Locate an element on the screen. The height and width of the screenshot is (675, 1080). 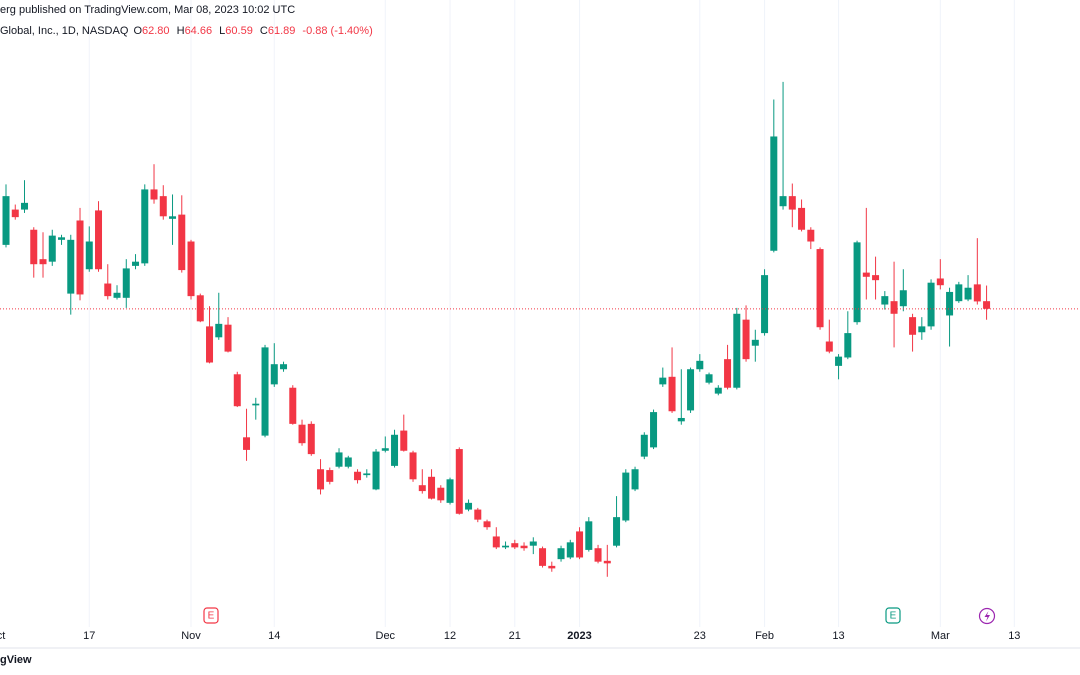
ohlc: C61.89 is located at coordinates (278, 31).